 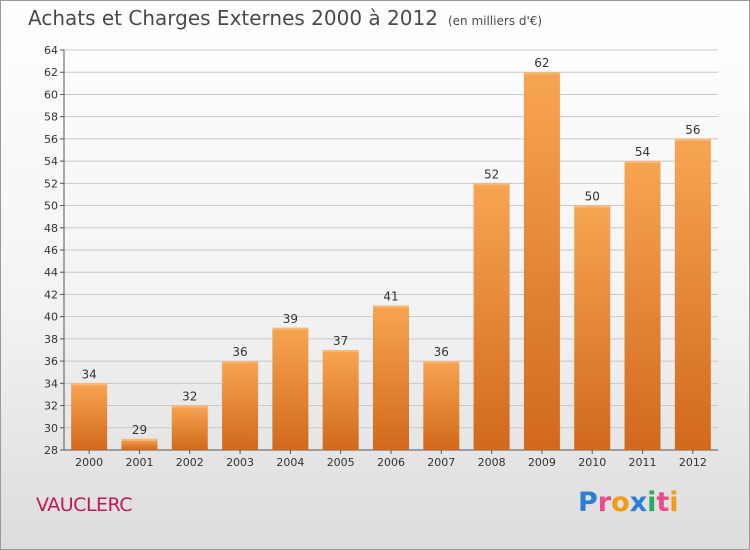 I want to click on y-tick-label: 28, so click(x=51, y=450).